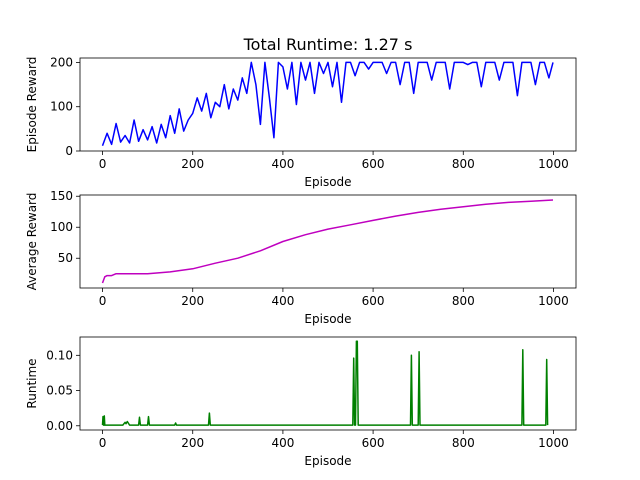 The width and height of the screenshot is (640, 480). I want to click on reward-x-tick-label: 600, so click(373, 164).